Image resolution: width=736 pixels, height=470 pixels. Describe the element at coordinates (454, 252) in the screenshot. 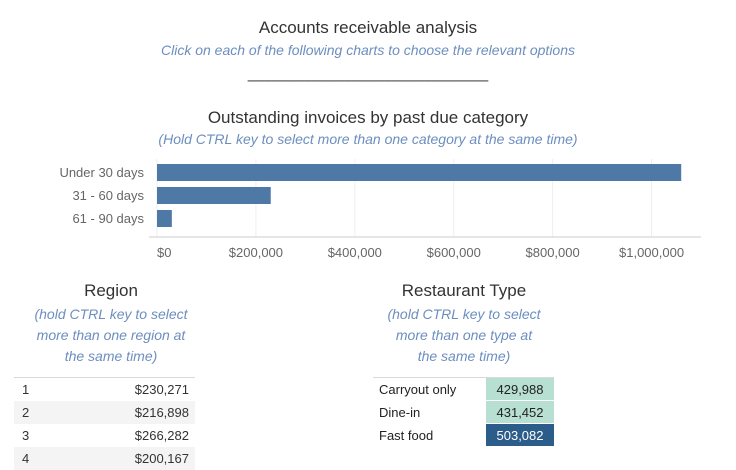

I see `x-tick-label: $600,000` at that location.